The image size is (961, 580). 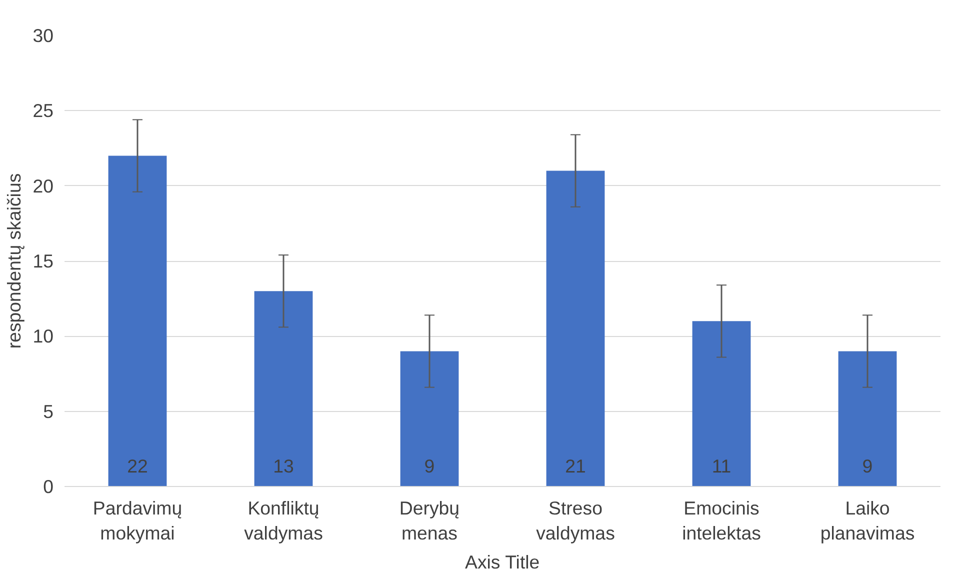 What do you see at coordinates (43, 185) in the screenshot?
I see `y-tick-label: 20` at bounding box center [43, 185].